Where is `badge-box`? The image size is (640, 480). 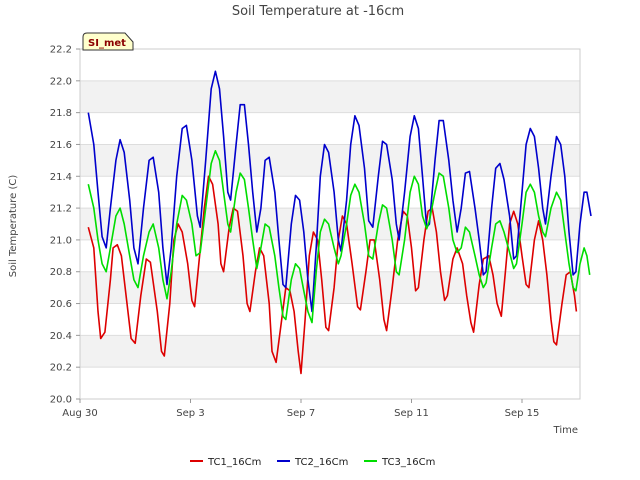
badge-box is located at coordinates (108, 41).